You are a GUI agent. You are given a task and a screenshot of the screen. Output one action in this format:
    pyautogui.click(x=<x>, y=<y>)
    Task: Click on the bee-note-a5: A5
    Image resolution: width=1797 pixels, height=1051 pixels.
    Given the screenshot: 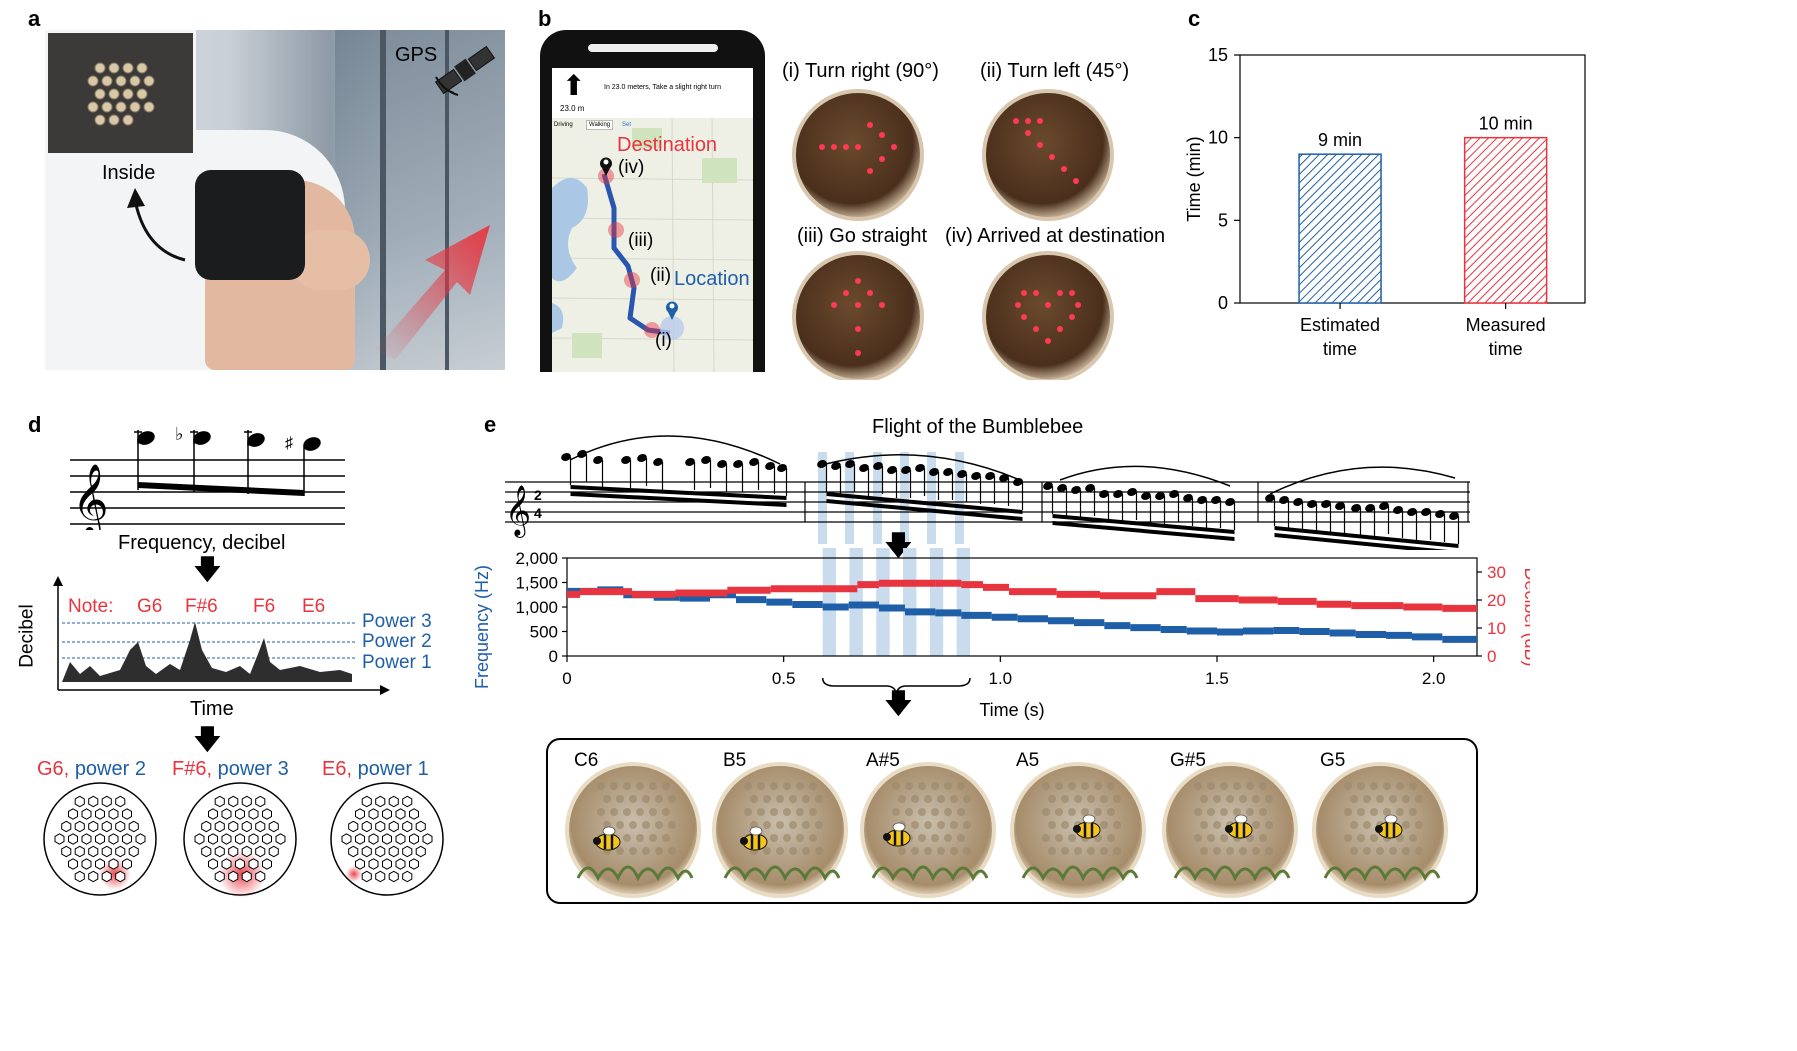 What is the action you would take?
    pyautogui.click(x=1028, y=760)
    